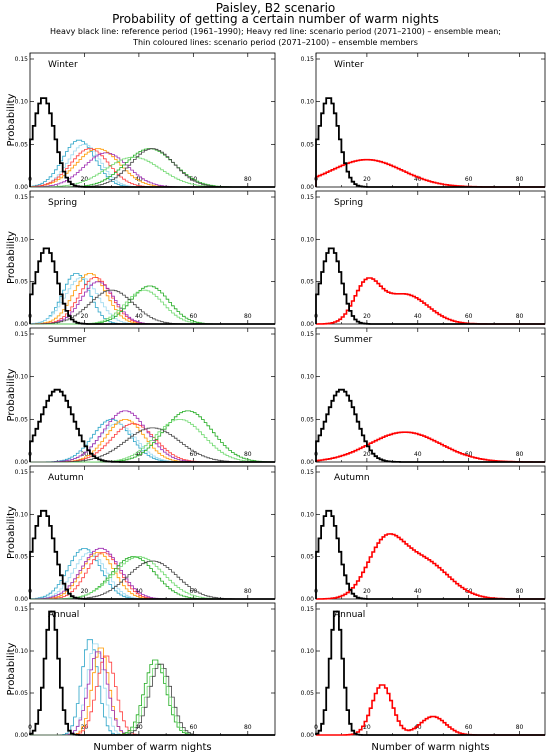 This screenshot has height=755, width=551. I want to click on season-label: Winter, so click(349, 65).